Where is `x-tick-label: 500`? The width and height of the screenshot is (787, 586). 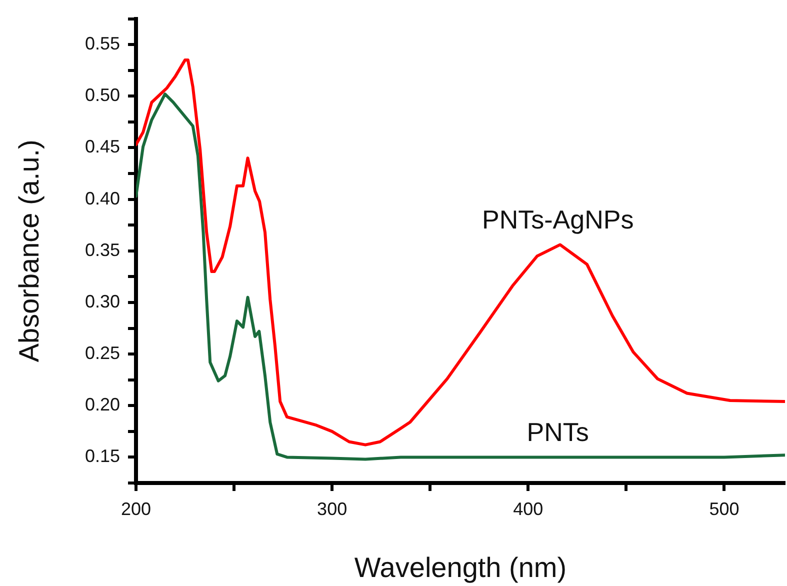 x-tick-label: 500 is located at coordinates (724, 508).